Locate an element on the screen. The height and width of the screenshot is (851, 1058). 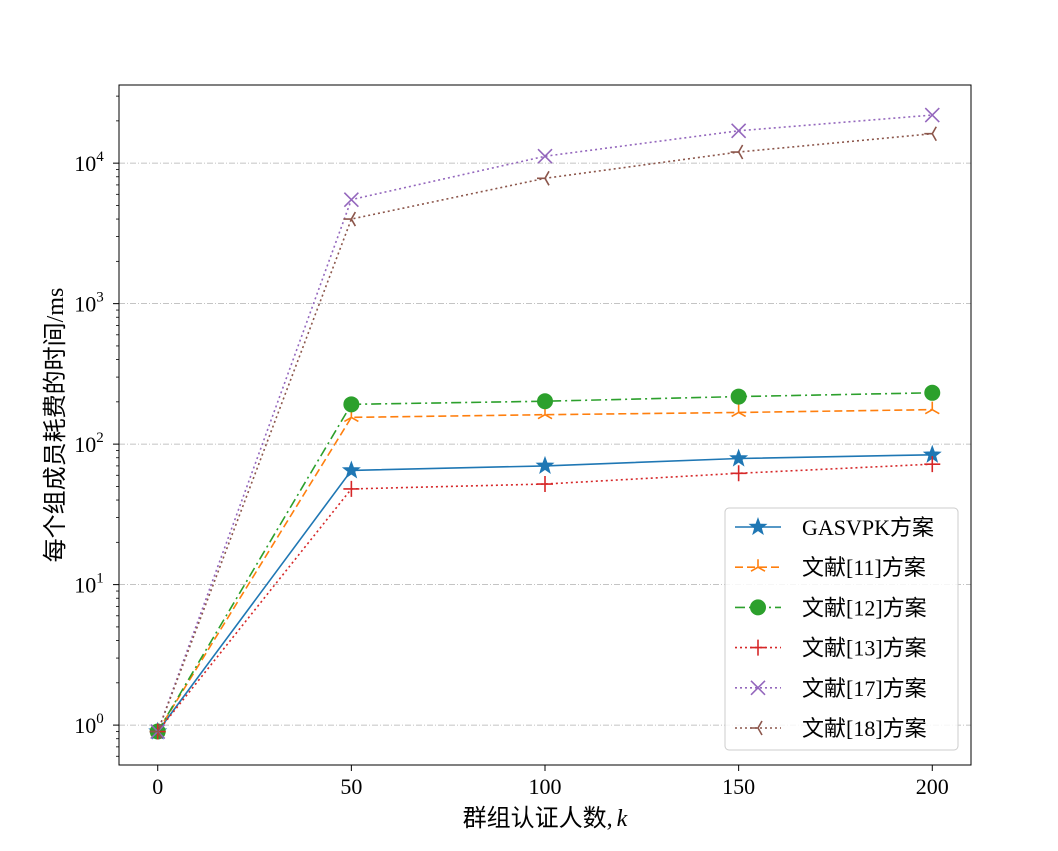
y-tick-label-exponent: 1 is located at coordinates (100, 579).